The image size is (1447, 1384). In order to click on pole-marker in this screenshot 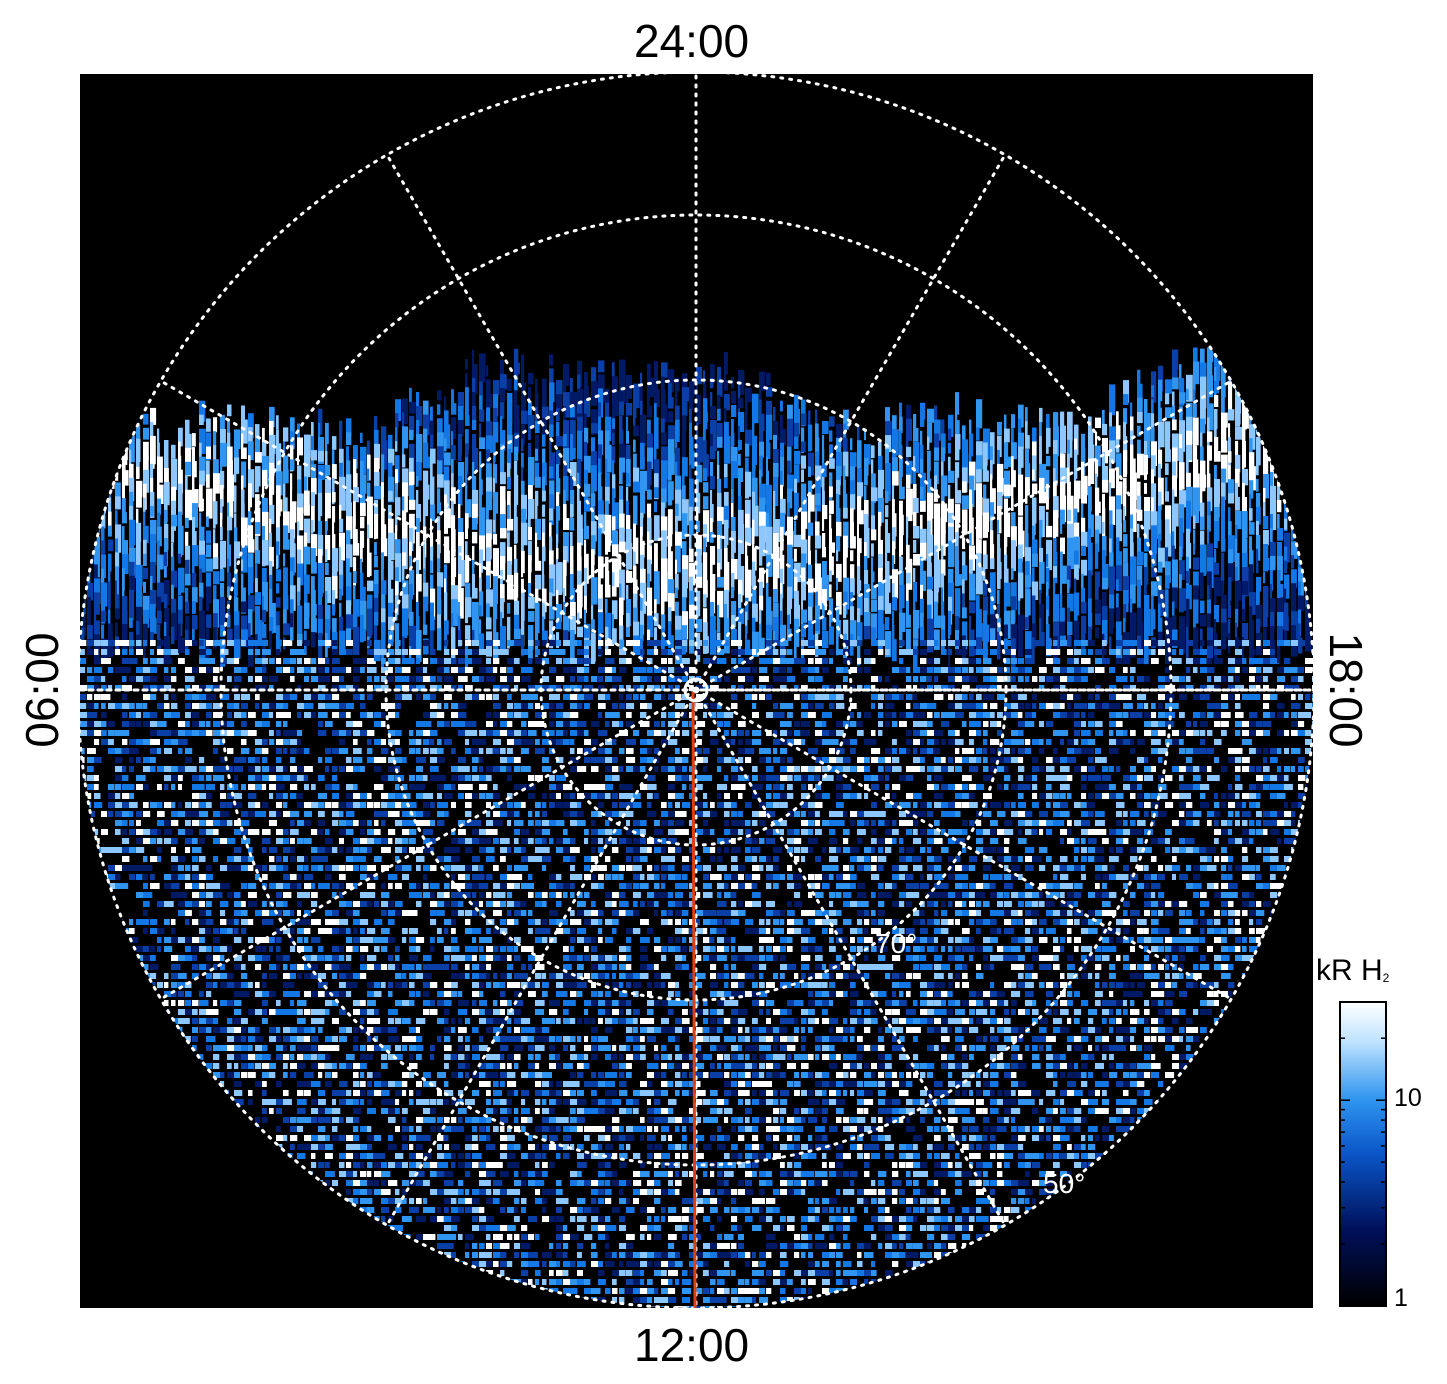, I will do `click(696, 690)`.